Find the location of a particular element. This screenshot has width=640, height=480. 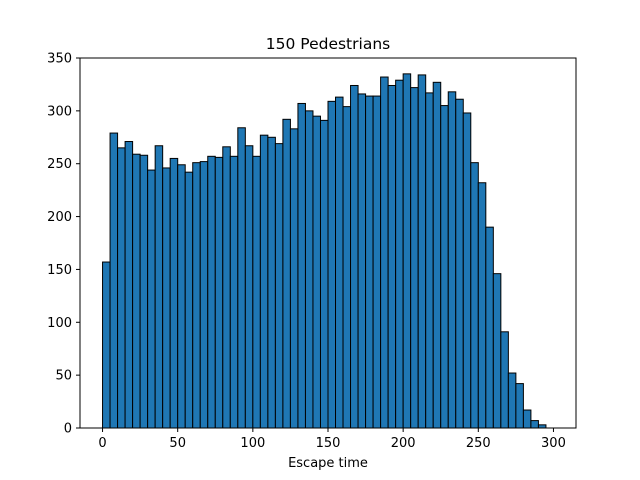

y-tick-label: 150 is located at coordinates (59, 270).